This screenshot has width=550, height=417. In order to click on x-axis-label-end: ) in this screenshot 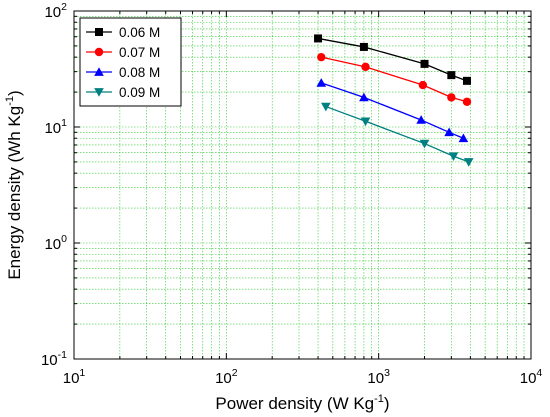, I will do `click(387, 403)`.